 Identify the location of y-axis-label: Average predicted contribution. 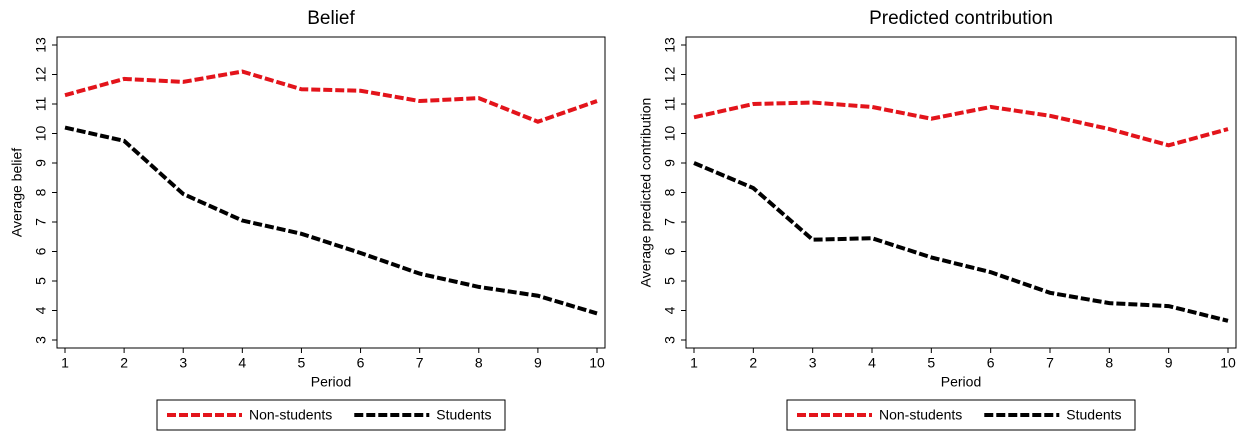
(646, 193).